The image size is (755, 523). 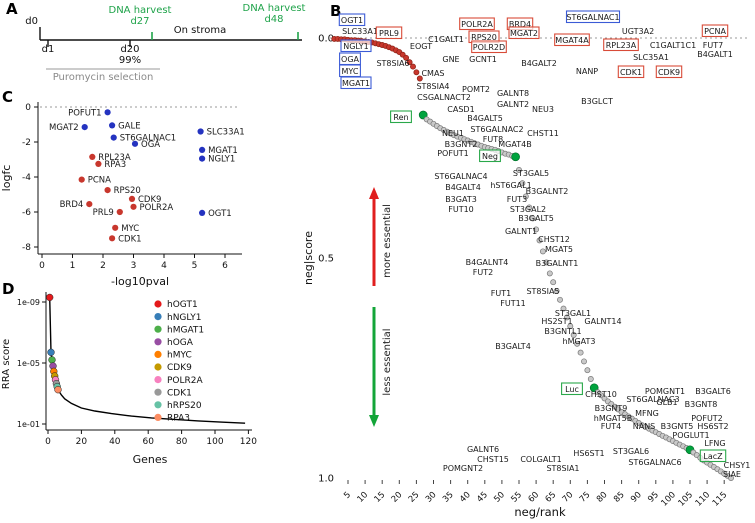 I want to click on x-tick-label: 0, so click(x=48, y=442).